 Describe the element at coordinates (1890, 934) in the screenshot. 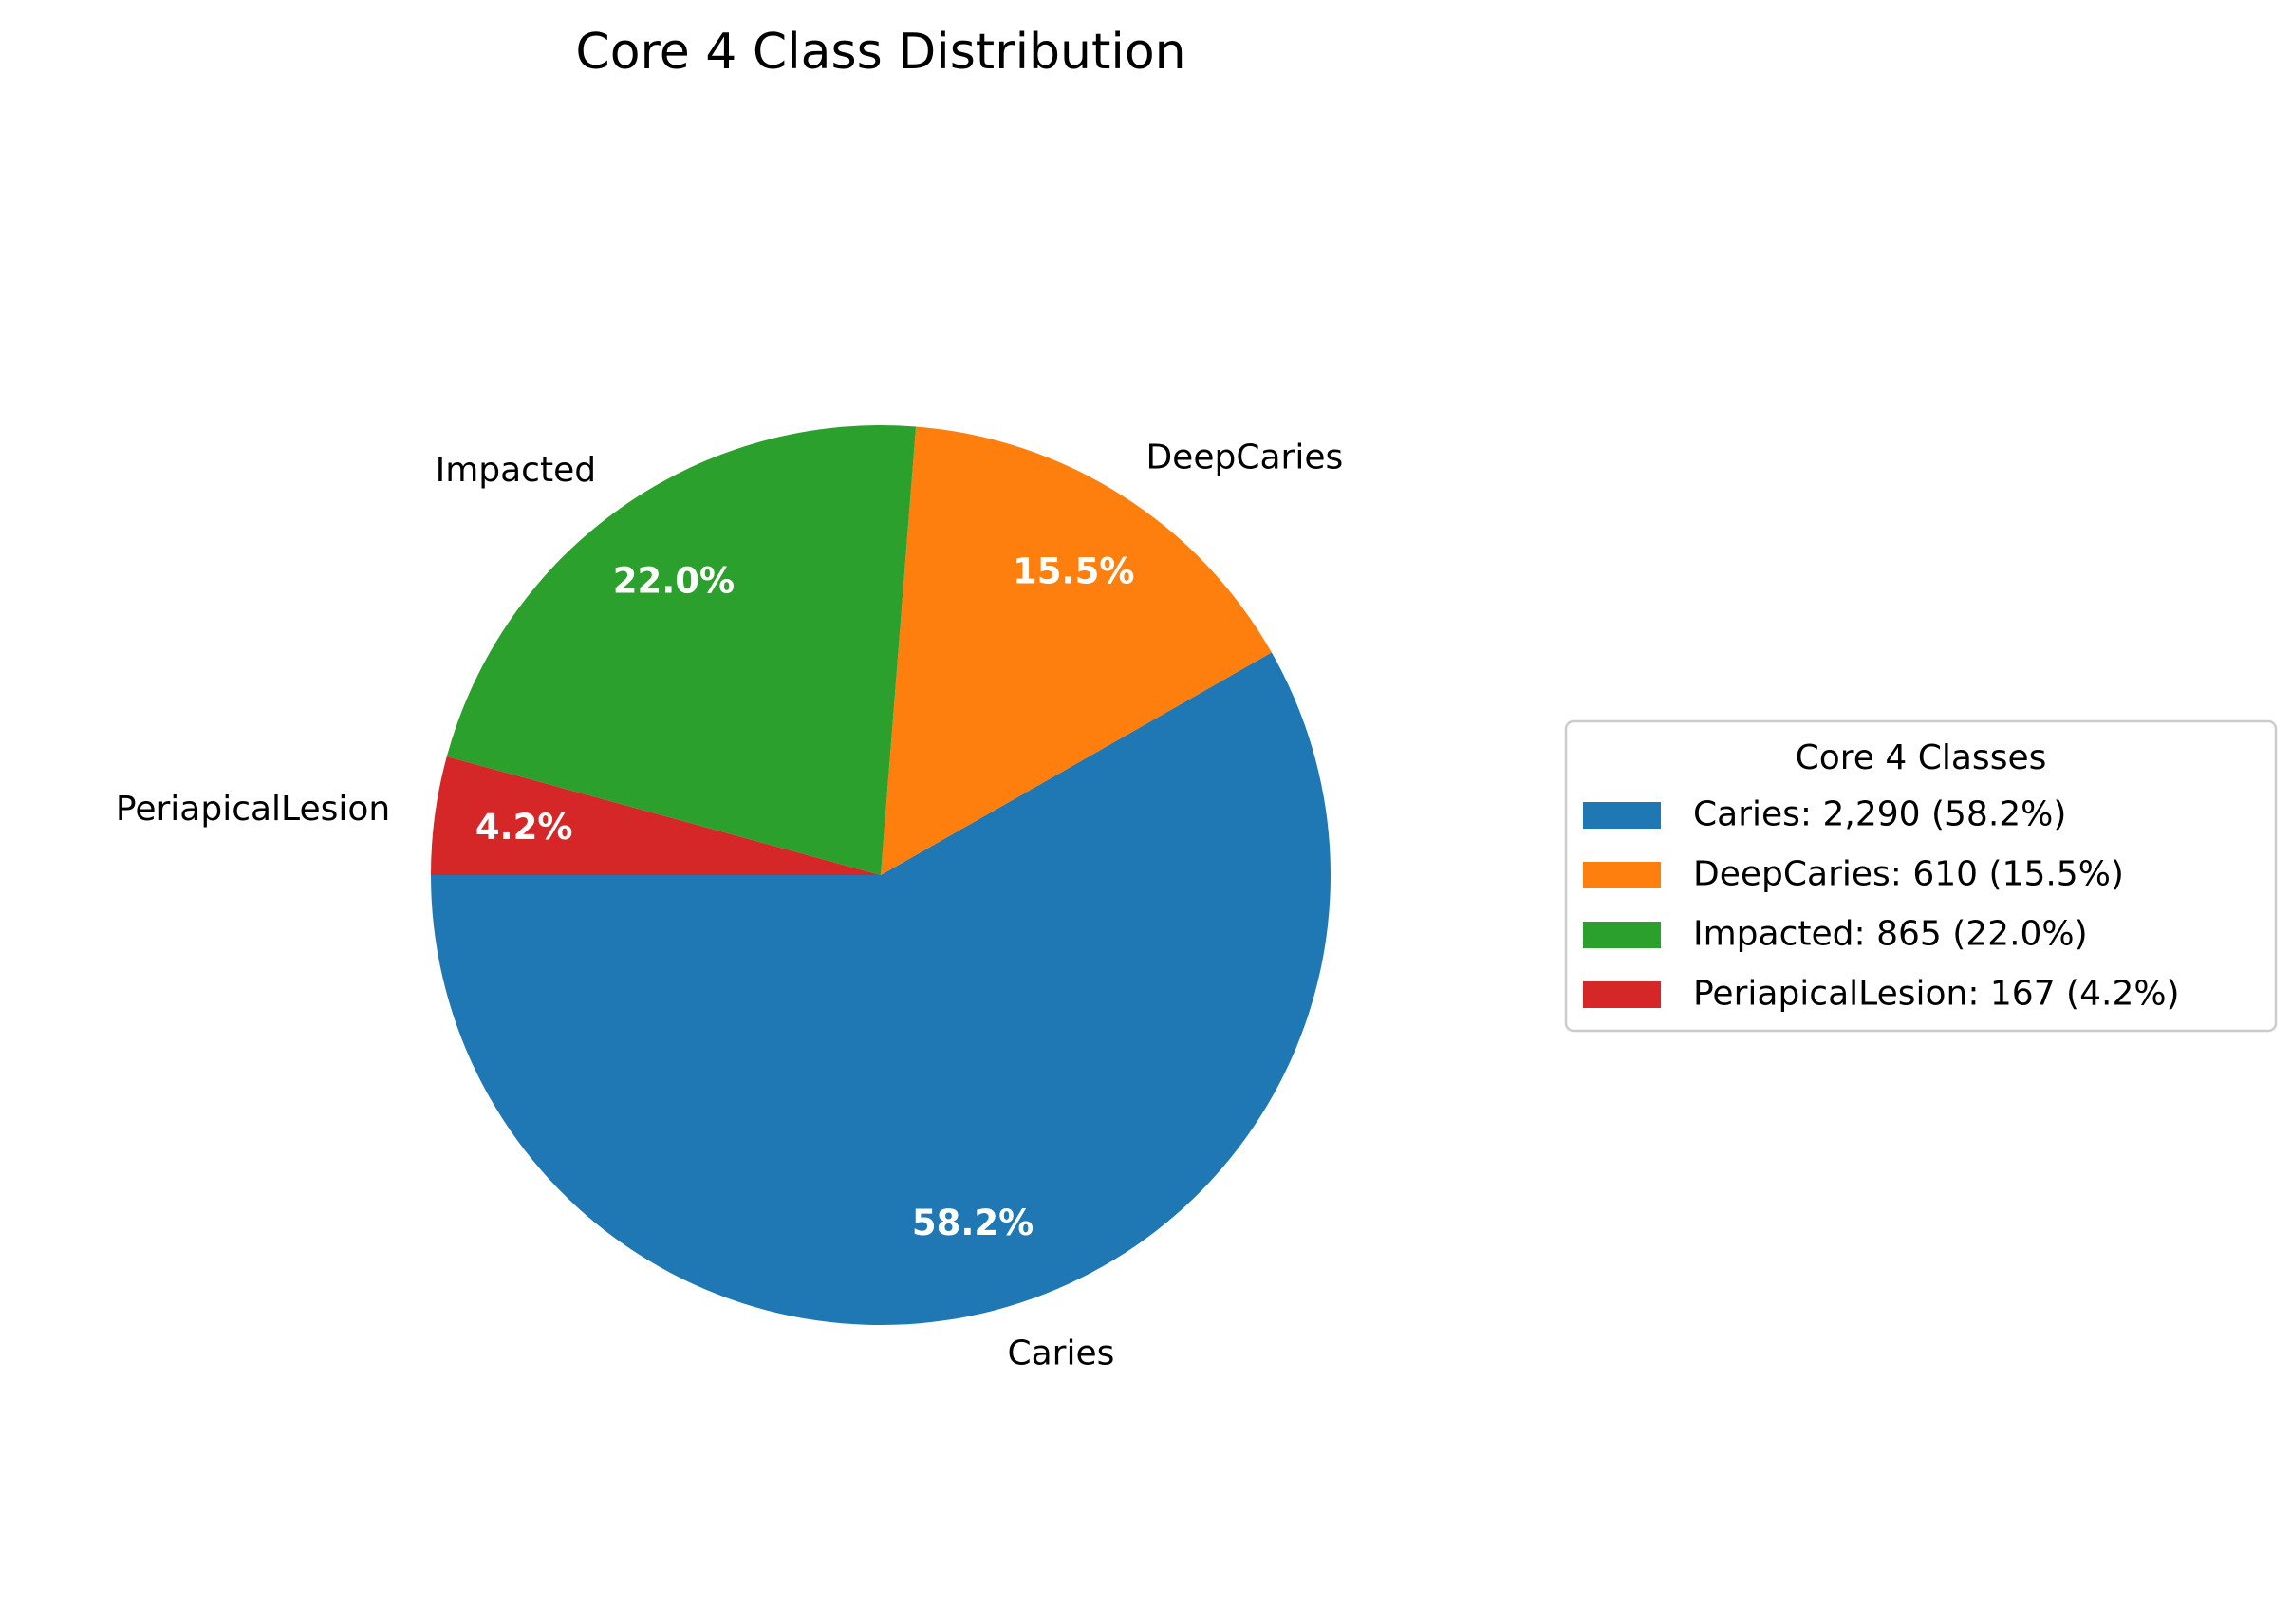

I see `legend-entry-impacted: Impacted: 865 (22.0%)` at that location.